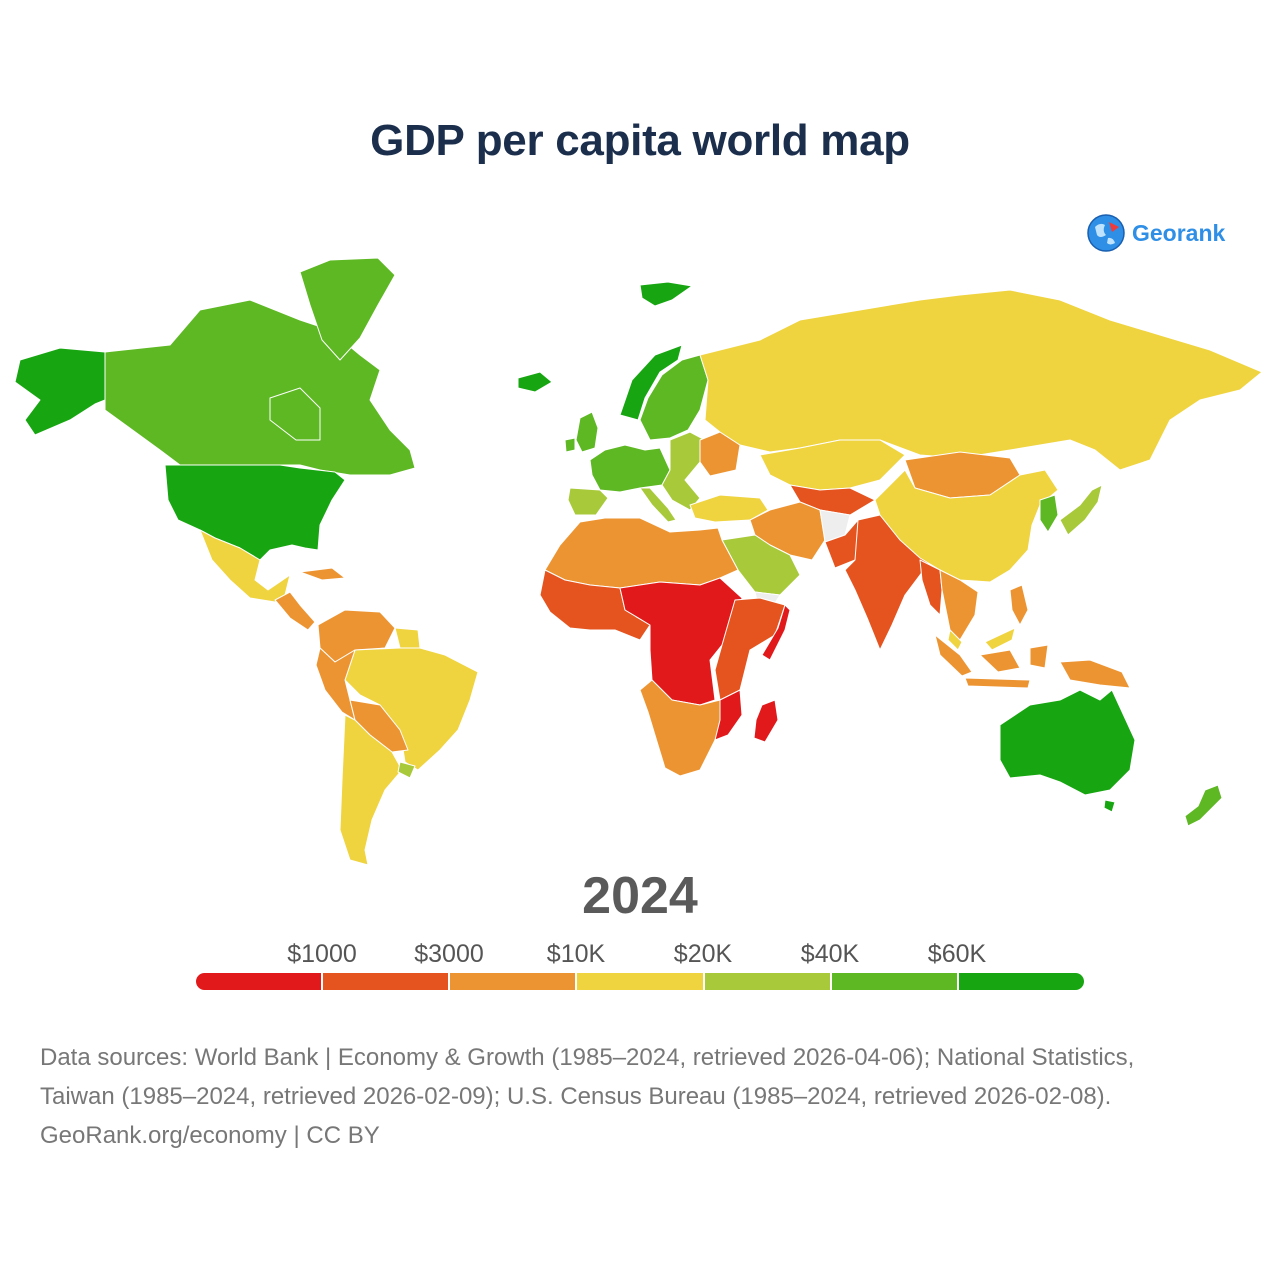 The width and height of the screenshot is (1280, 1280). Describe the element at coordinates (981, 380) in the screenshot. I see `region-russia` at that location.